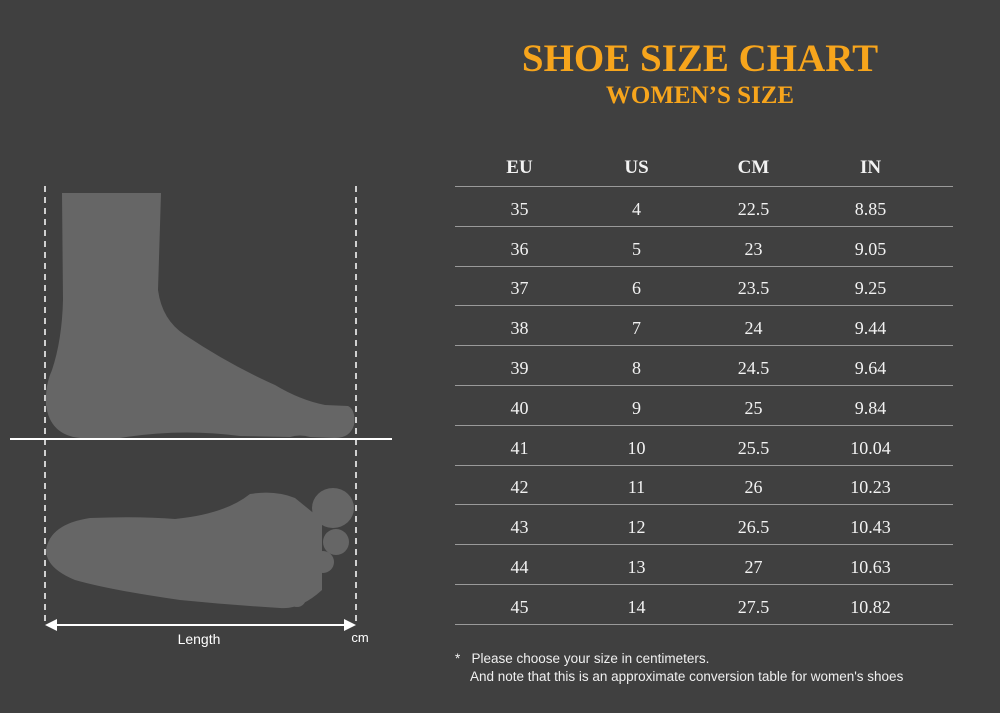 The image size is (1000, 713). I want to click on table-cell-in: 9.64, so click(870, 368).